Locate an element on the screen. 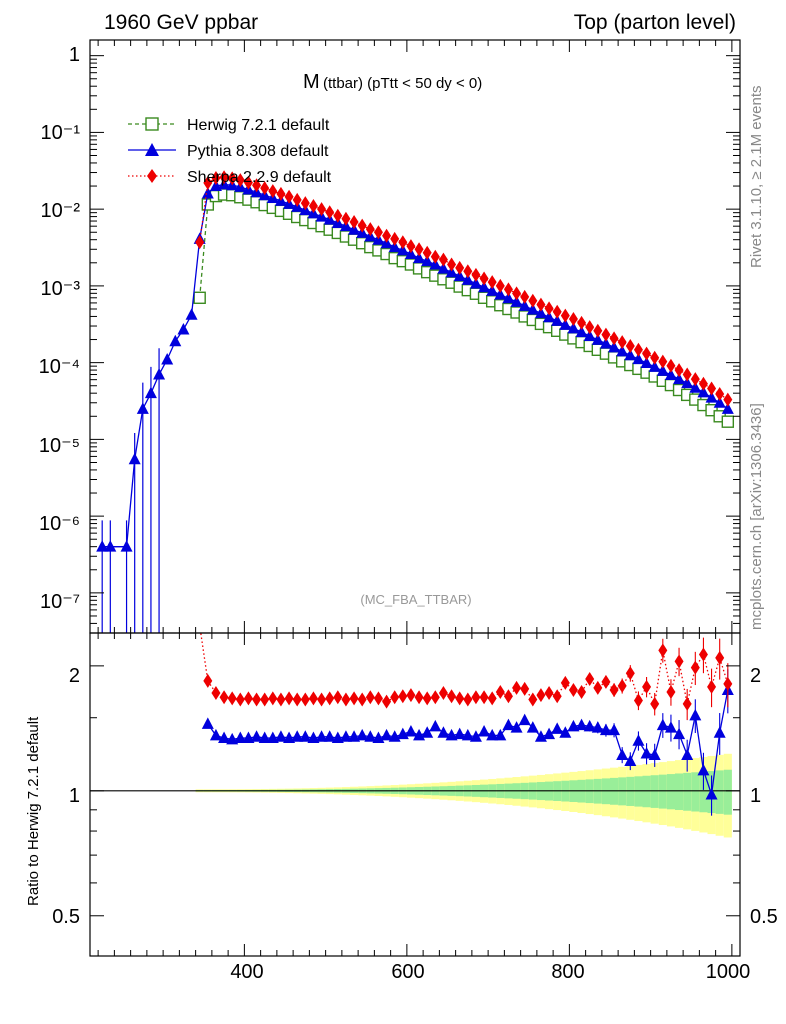 The width and height of the screenshot is (786, 1024). legend-marker-sherpa is located at coordinates (152, 176).